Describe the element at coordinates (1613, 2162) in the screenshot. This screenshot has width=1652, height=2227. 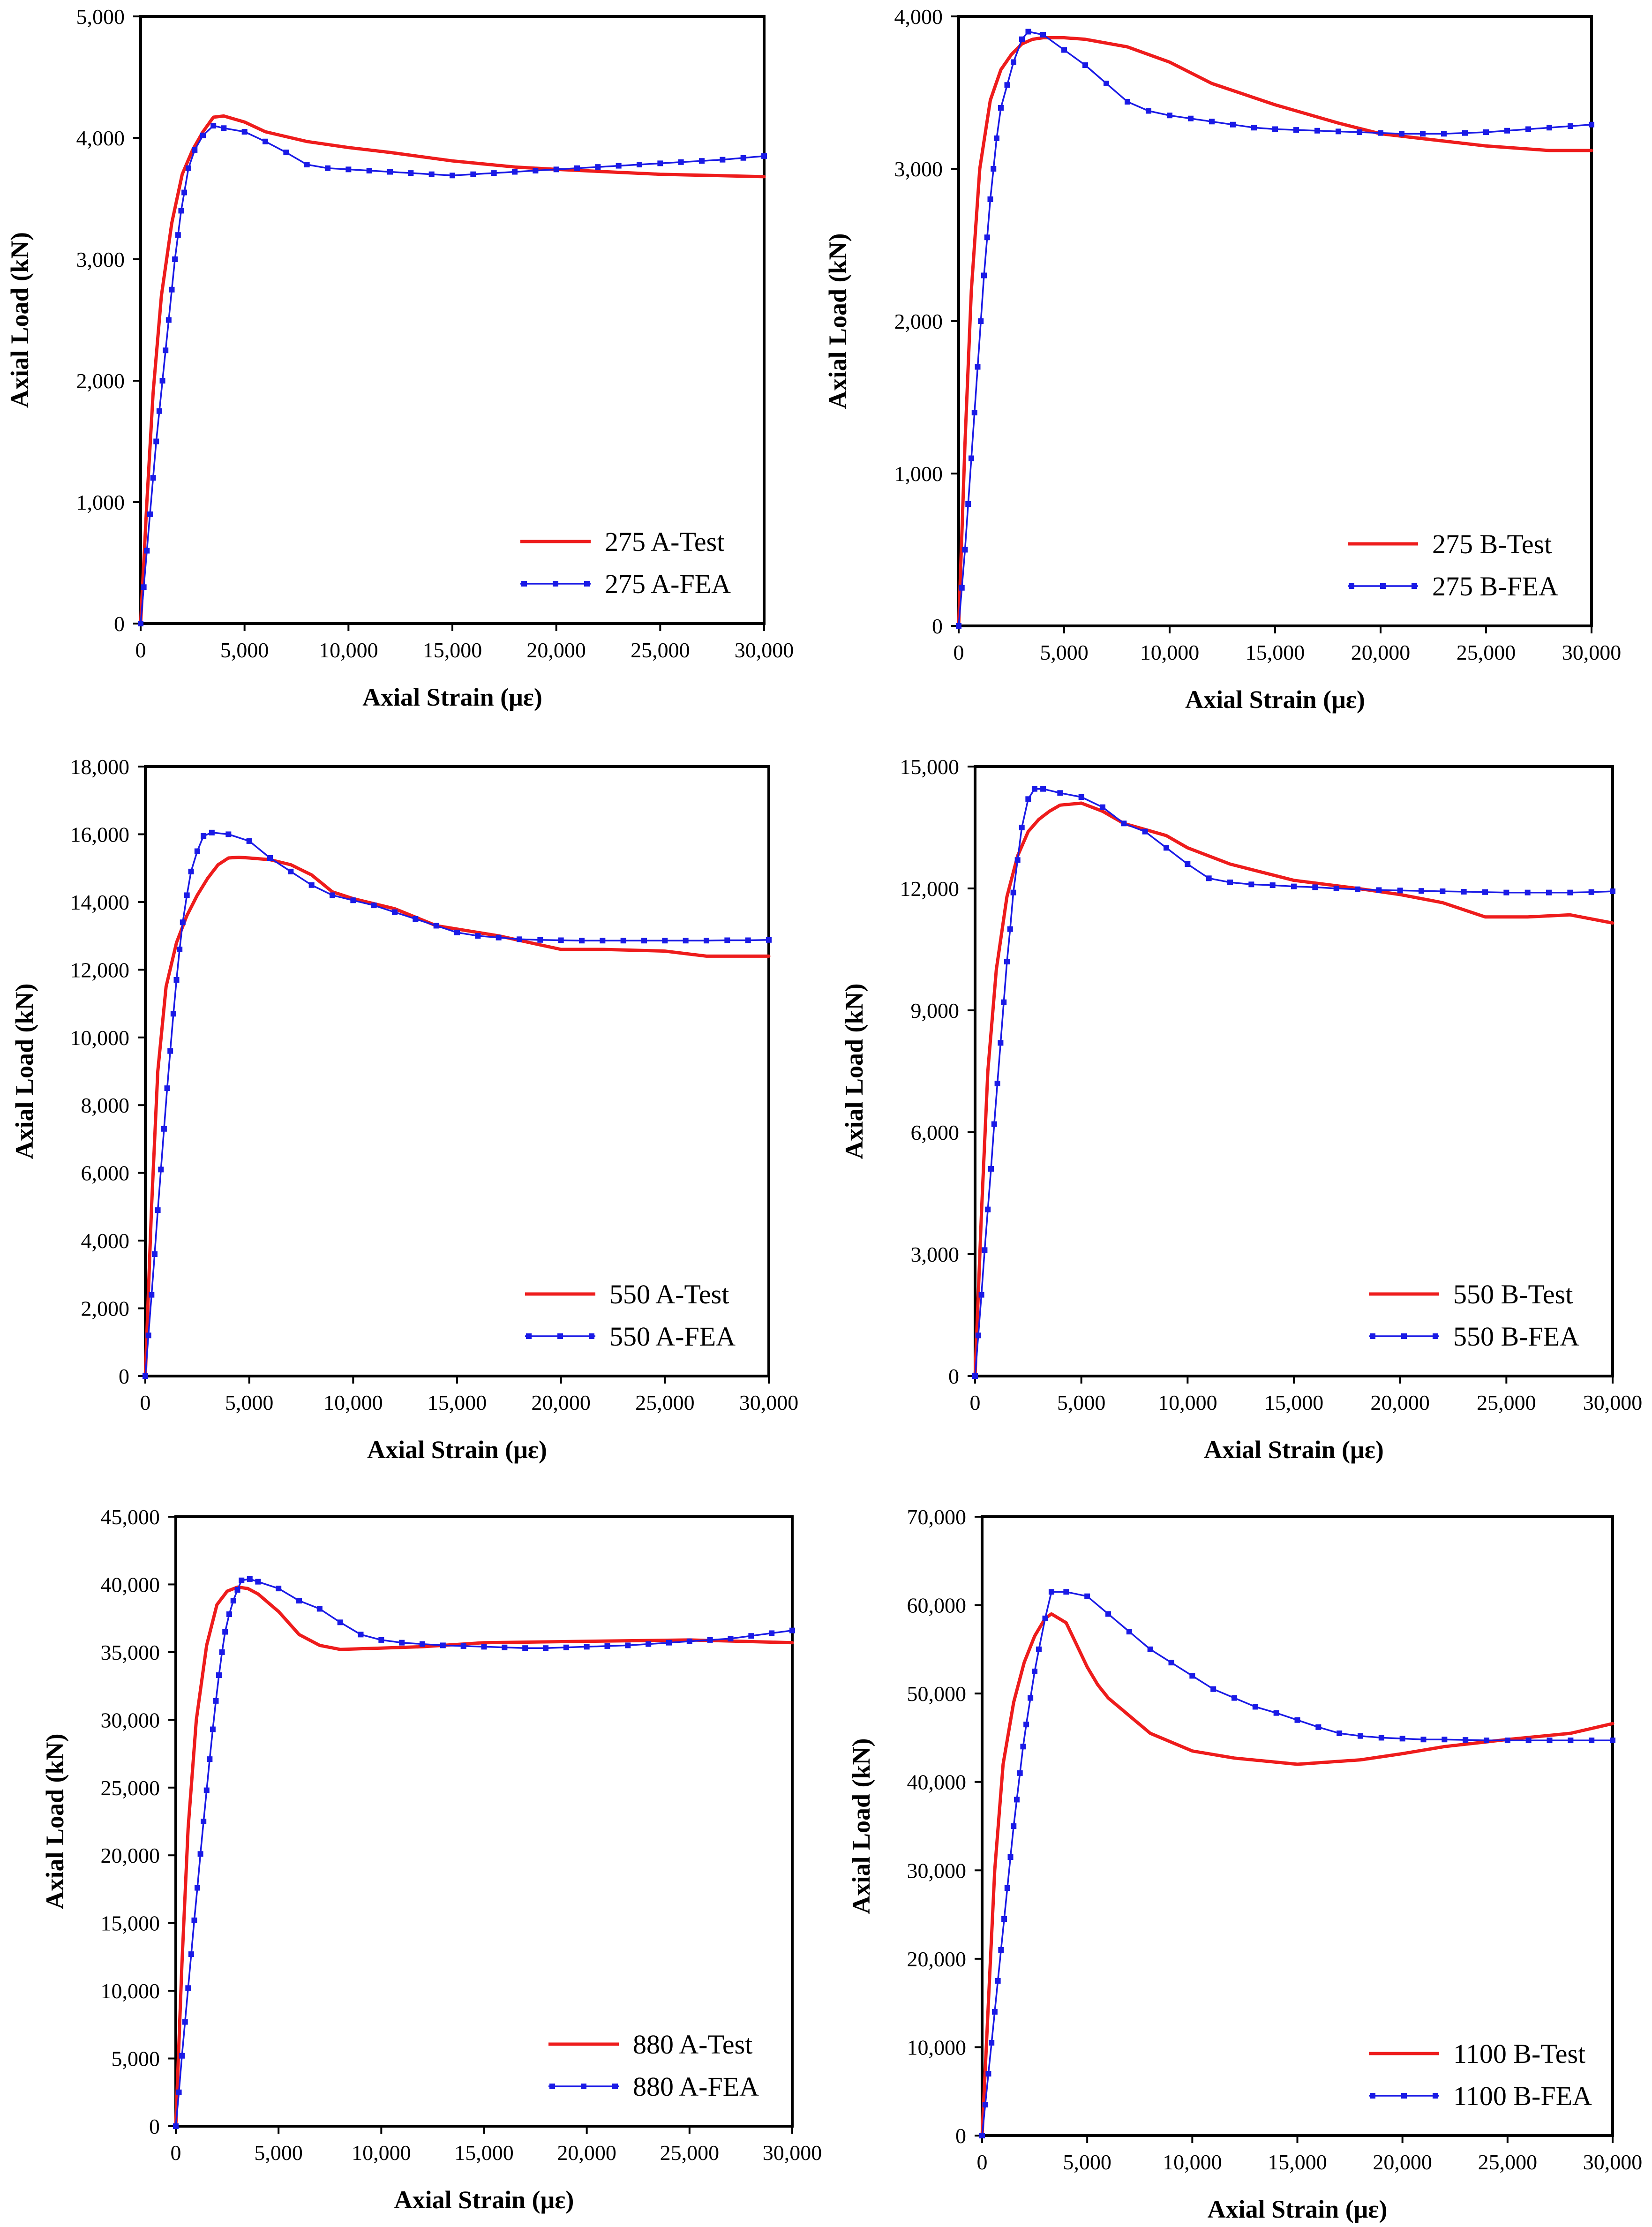
I see `x-tick-label: 30,000` at that location.